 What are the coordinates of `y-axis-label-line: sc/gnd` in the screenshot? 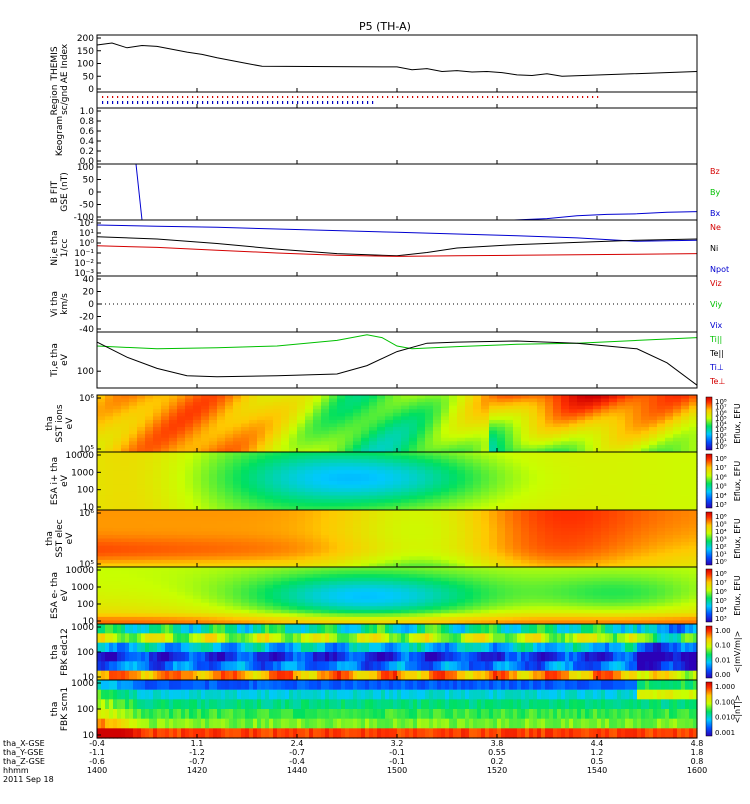 It's located at (65, 100).